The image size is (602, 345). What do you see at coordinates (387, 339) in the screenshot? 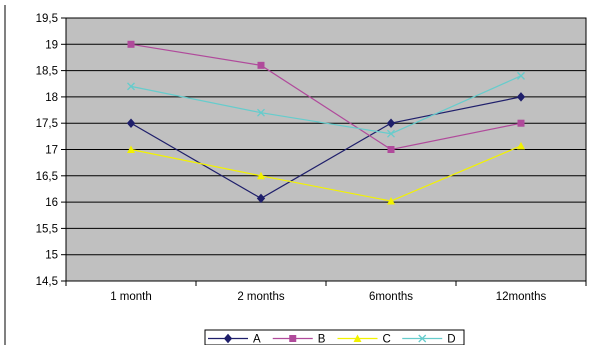
I see `legend-label: C` at bounding box center [387, 339].